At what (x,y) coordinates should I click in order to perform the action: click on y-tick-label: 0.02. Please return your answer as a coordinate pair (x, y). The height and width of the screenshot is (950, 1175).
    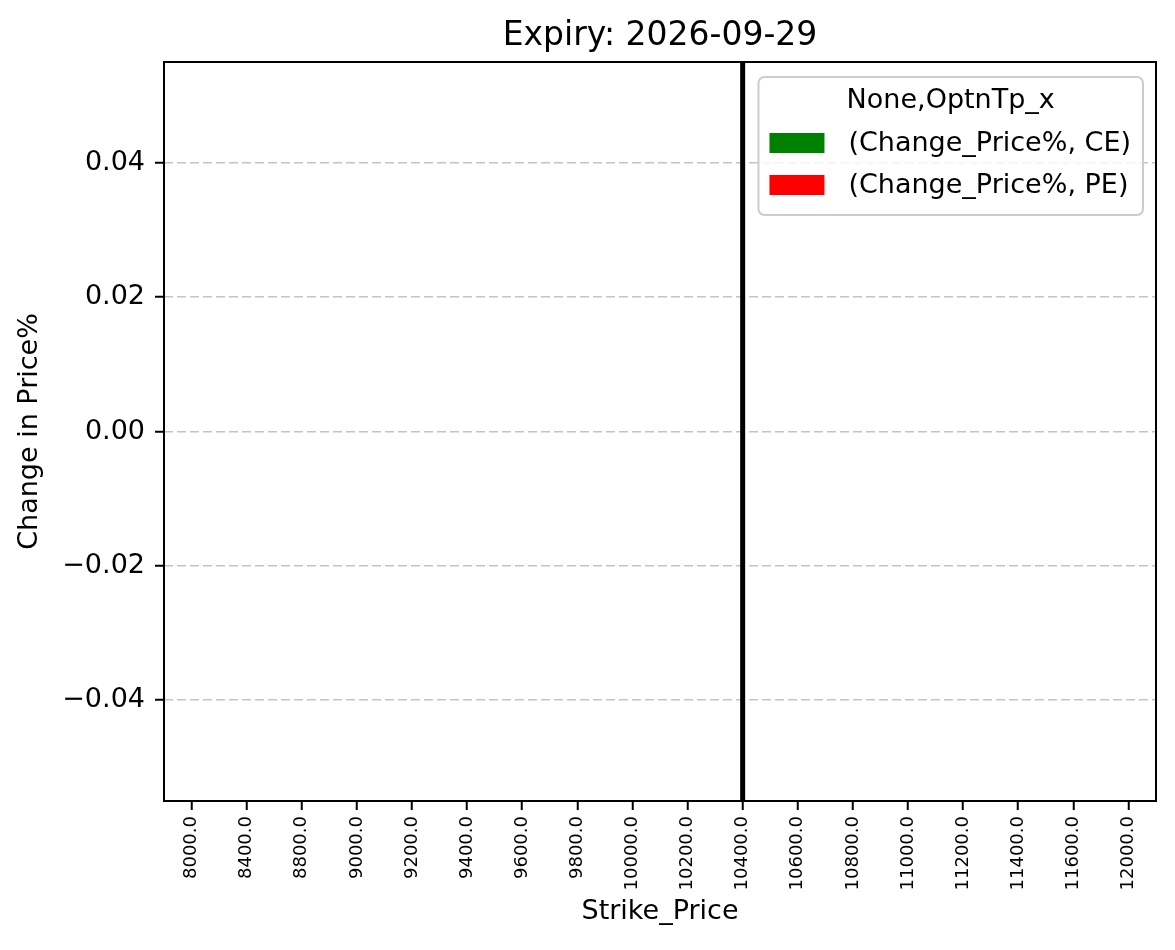
    Looking at the image, I should click on (114, 295).